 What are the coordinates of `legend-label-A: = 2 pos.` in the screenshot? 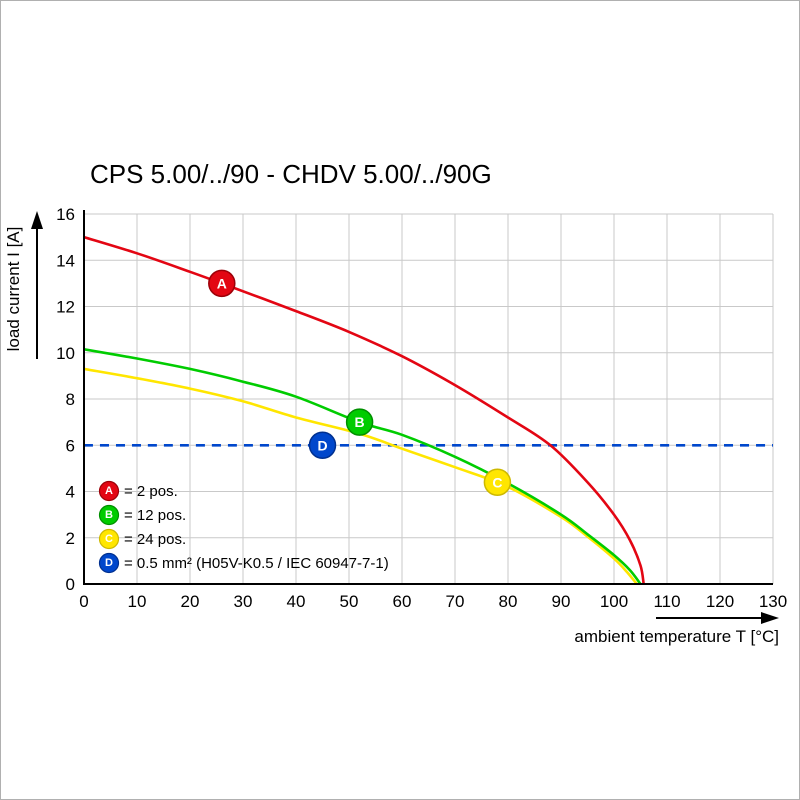 It's located at (151, 491).